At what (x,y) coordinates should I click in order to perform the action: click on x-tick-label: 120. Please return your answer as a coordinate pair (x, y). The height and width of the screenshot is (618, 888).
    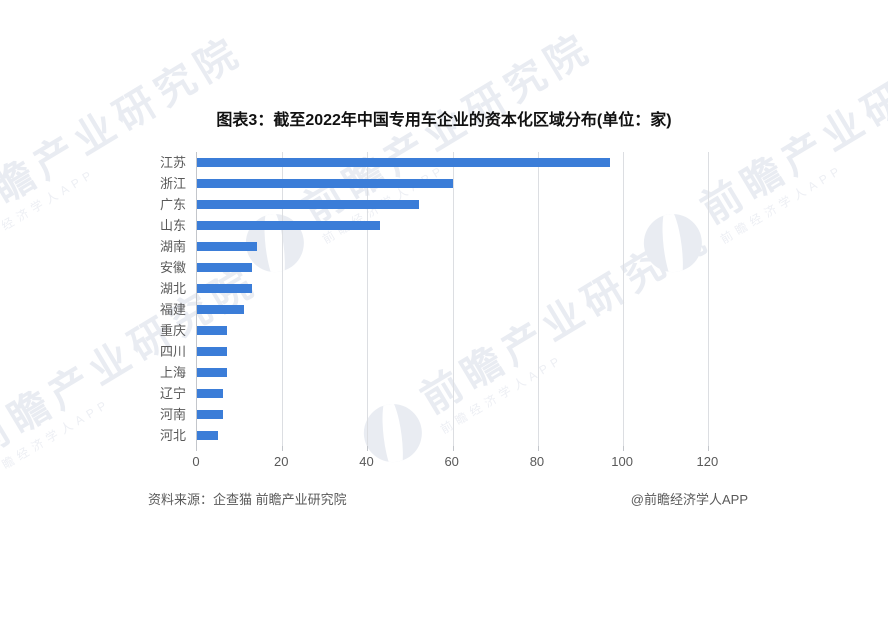
    Looking at the image, I should click on (707, 461).